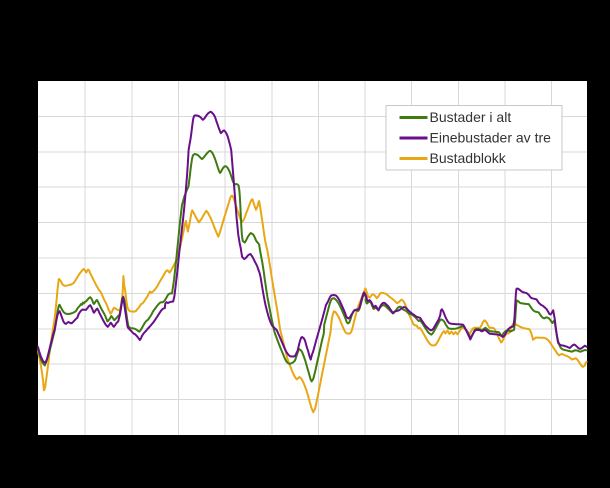  Describe the element at coordinates (471, 117) in the screenshot. I see `svg-text: Bustader i alt` at that location.